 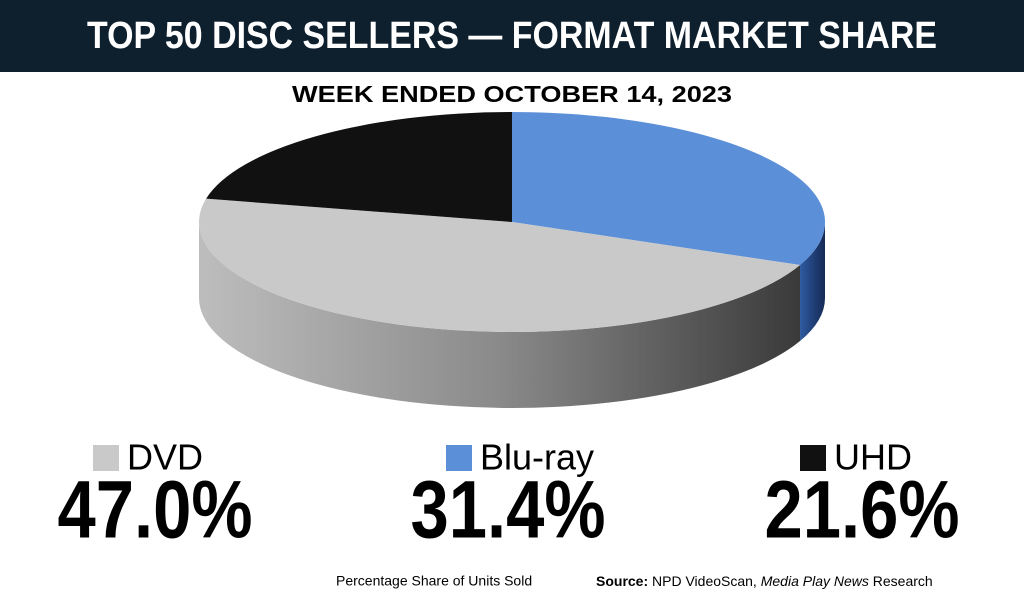 I want to click on source-suffix: Research, so click(x=903, y=581).